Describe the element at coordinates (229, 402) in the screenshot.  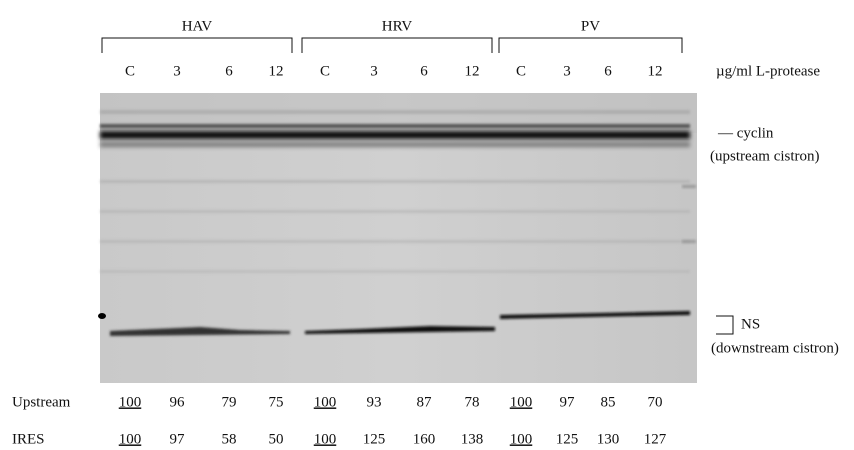
I see `row-value: 79` at that location.